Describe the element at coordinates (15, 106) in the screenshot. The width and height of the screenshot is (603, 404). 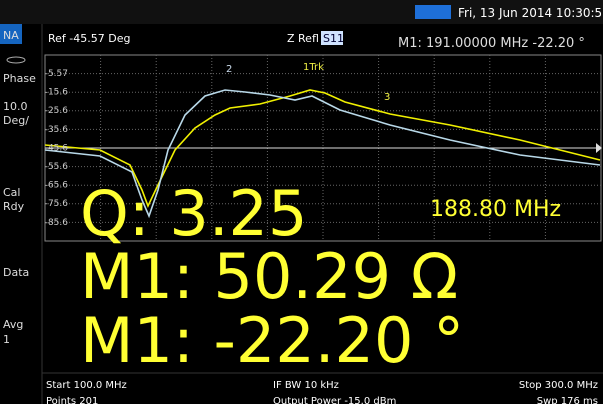
I see `scale: 10.0` at that location.